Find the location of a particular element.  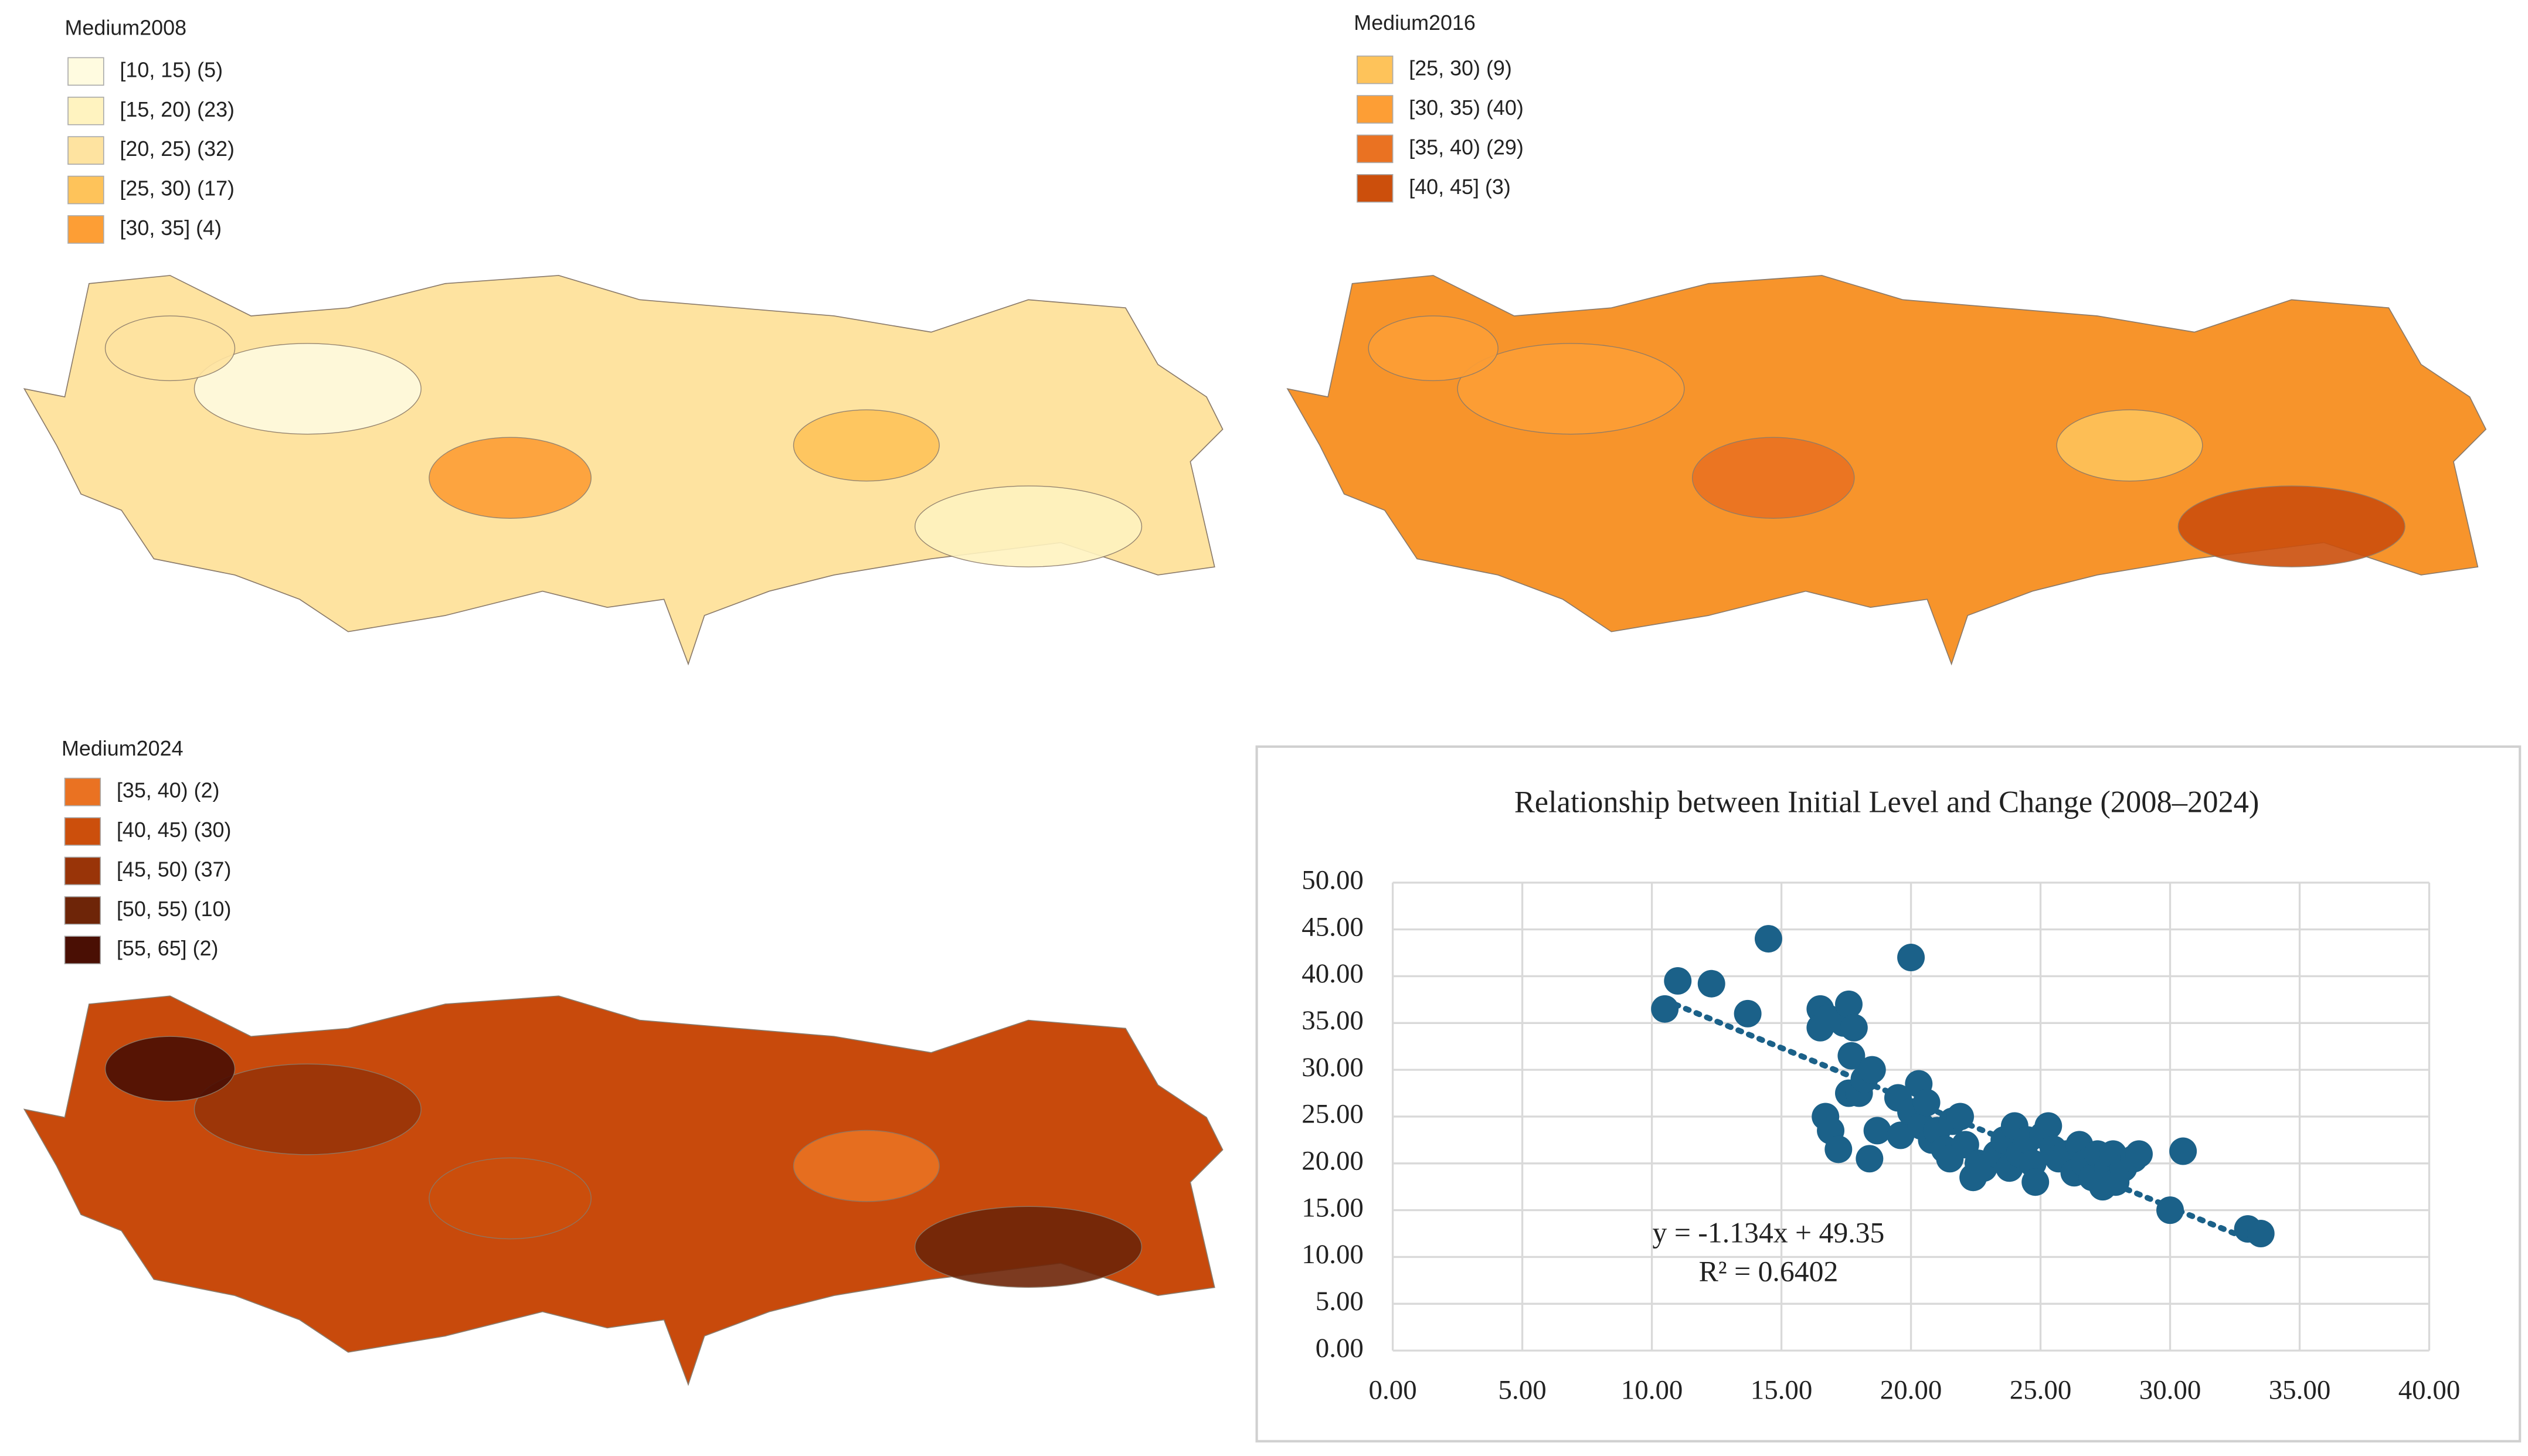

legend-label: [50, 55) (10) is located at coordinates (175, 909).